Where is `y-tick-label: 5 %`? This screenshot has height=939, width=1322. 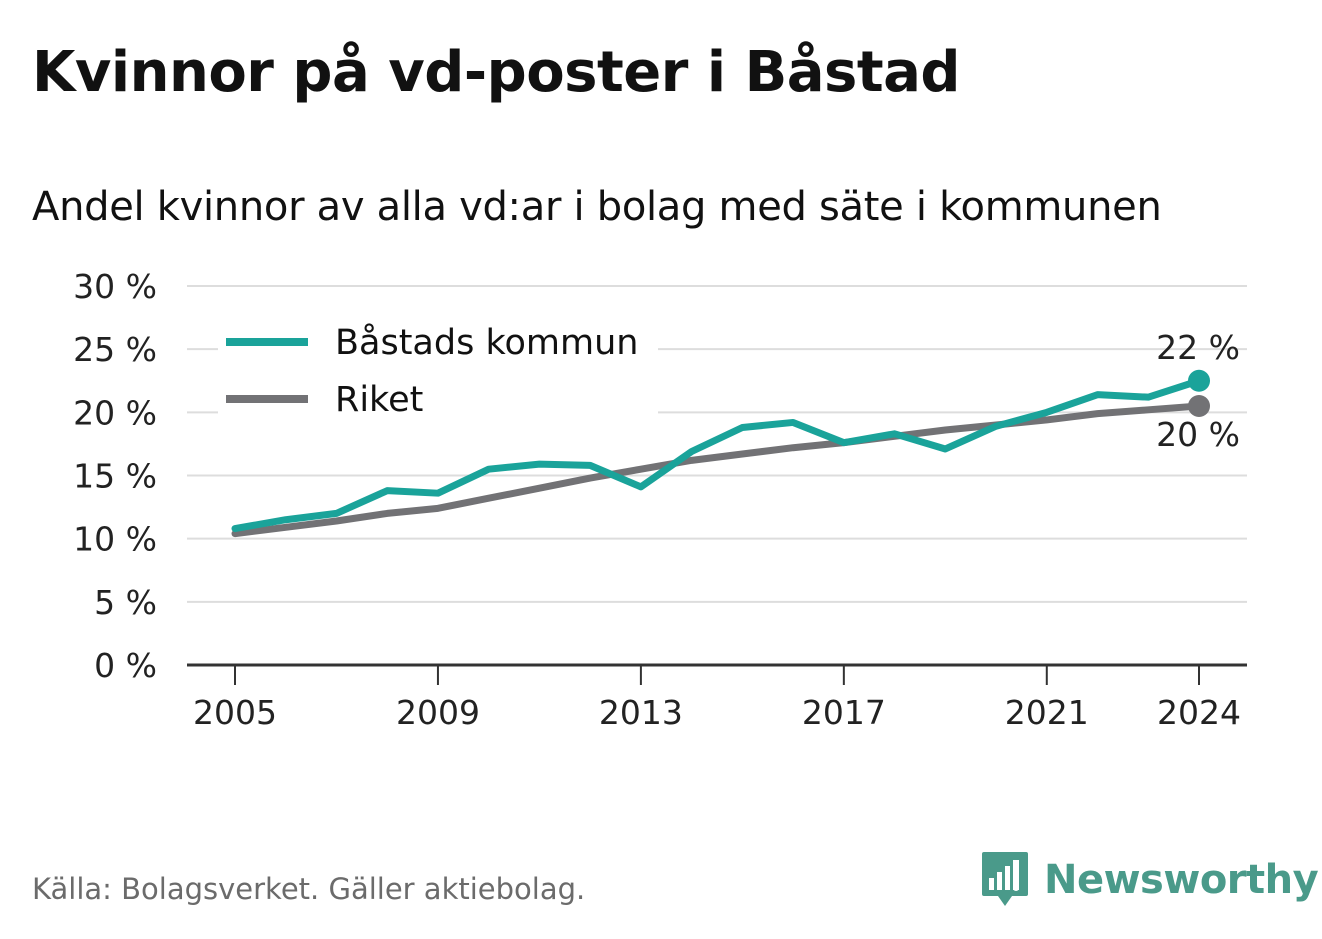
y-tick-label: 5 % is located at coordinates (125, 602).